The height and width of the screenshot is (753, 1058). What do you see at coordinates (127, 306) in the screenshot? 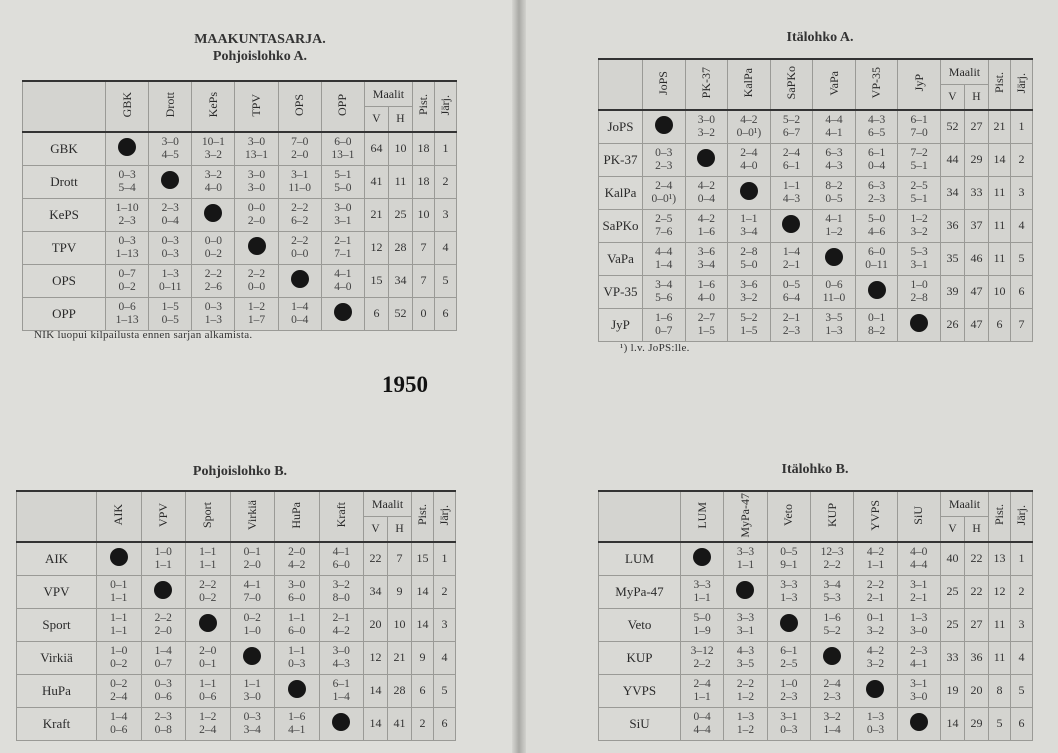
I see `result-line: 0–6` at bounding box center [127, 306].